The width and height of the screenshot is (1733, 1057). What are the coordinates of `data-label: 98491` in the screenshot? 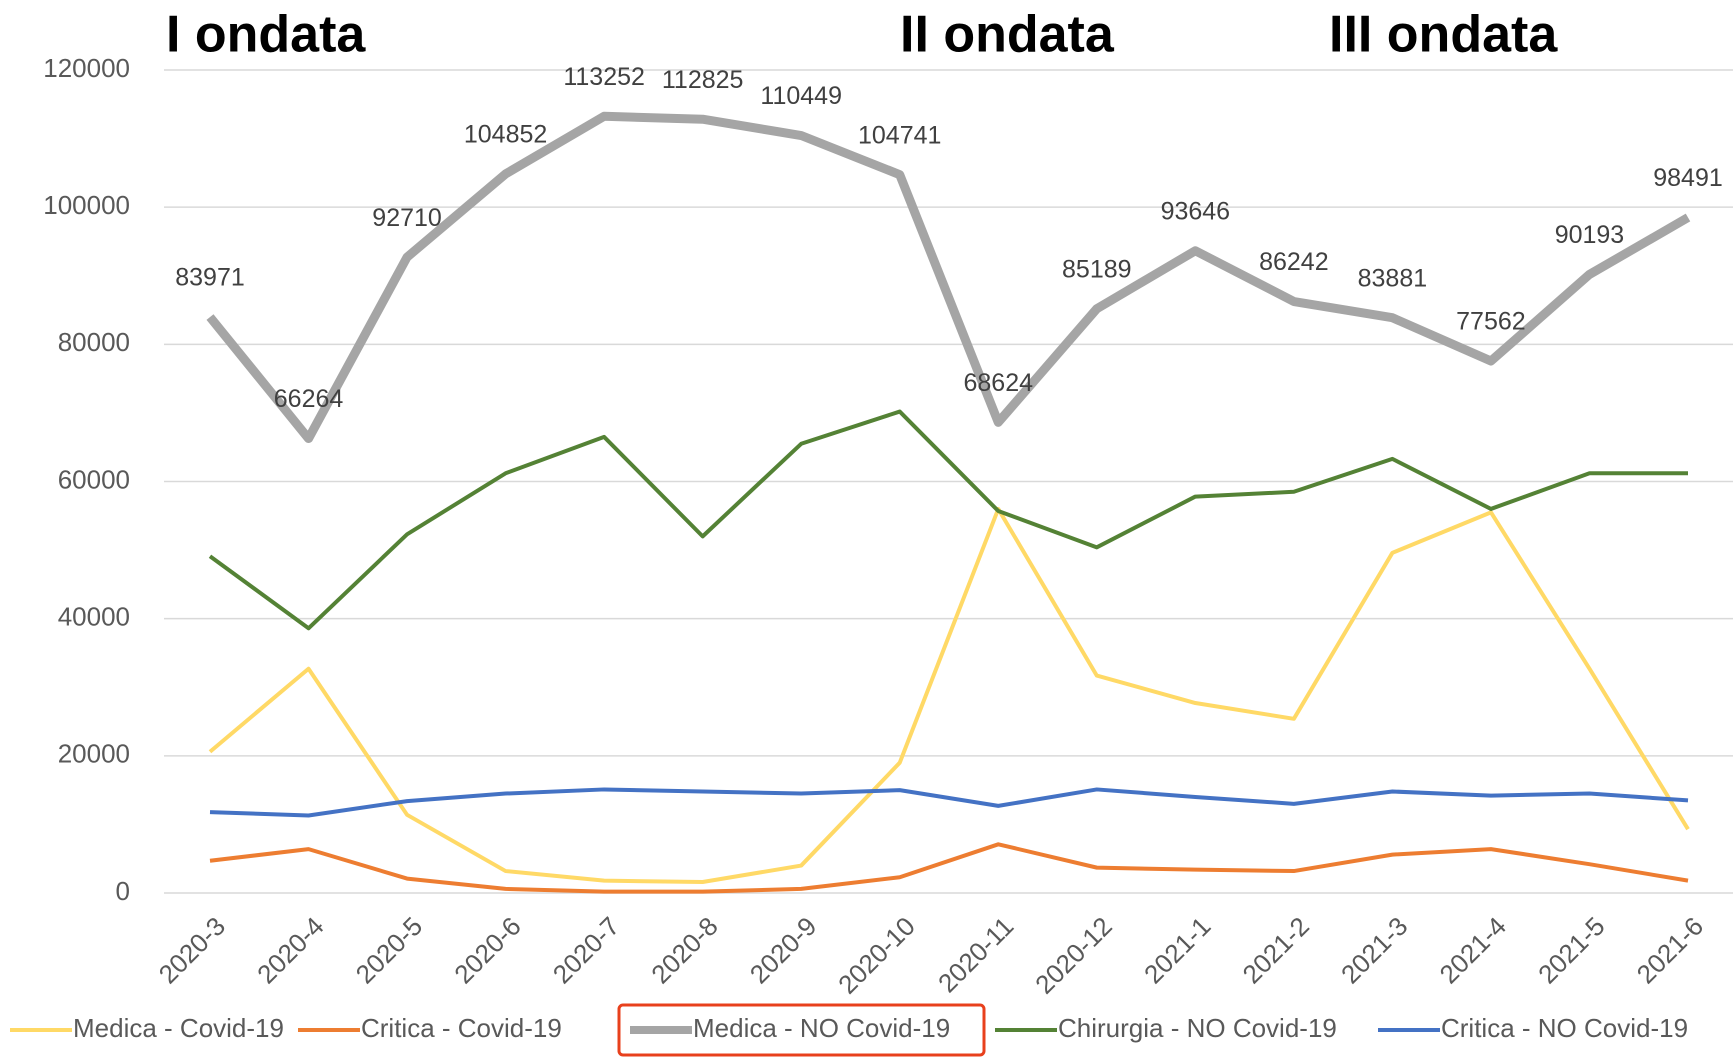 It's located at (1688, 178).